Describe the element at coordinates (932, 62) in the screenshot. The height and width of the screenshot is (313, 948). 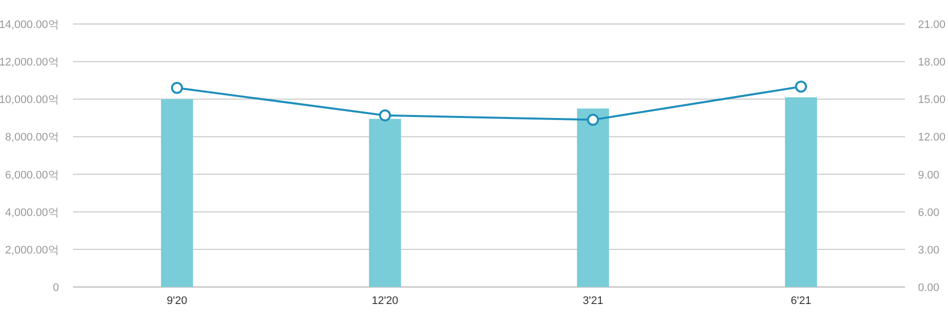
I see `y2-tick-label: 18.00` at that location.